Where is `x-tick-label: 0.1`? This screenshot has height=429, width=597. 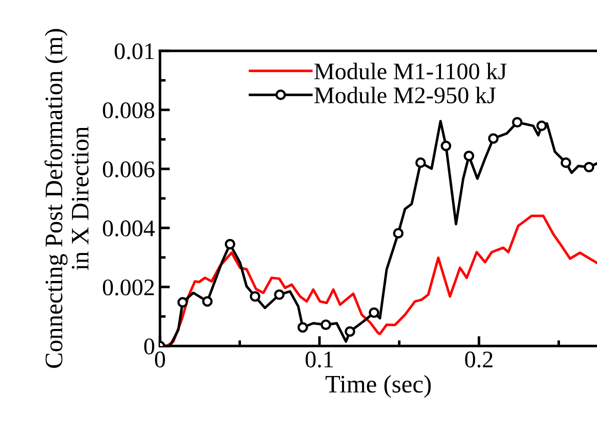
x-tick-label: 0.1 is located at coordinates (319, 360).